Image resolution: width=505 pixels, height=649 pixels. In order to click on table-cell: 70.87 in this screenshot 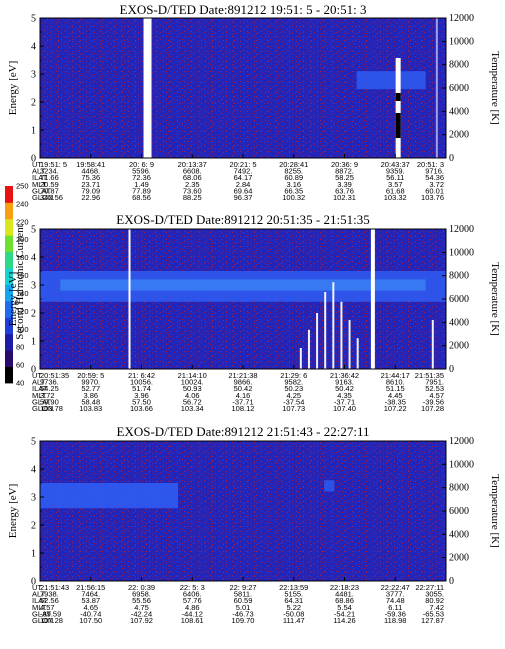, I will do `click(49, 190)`.